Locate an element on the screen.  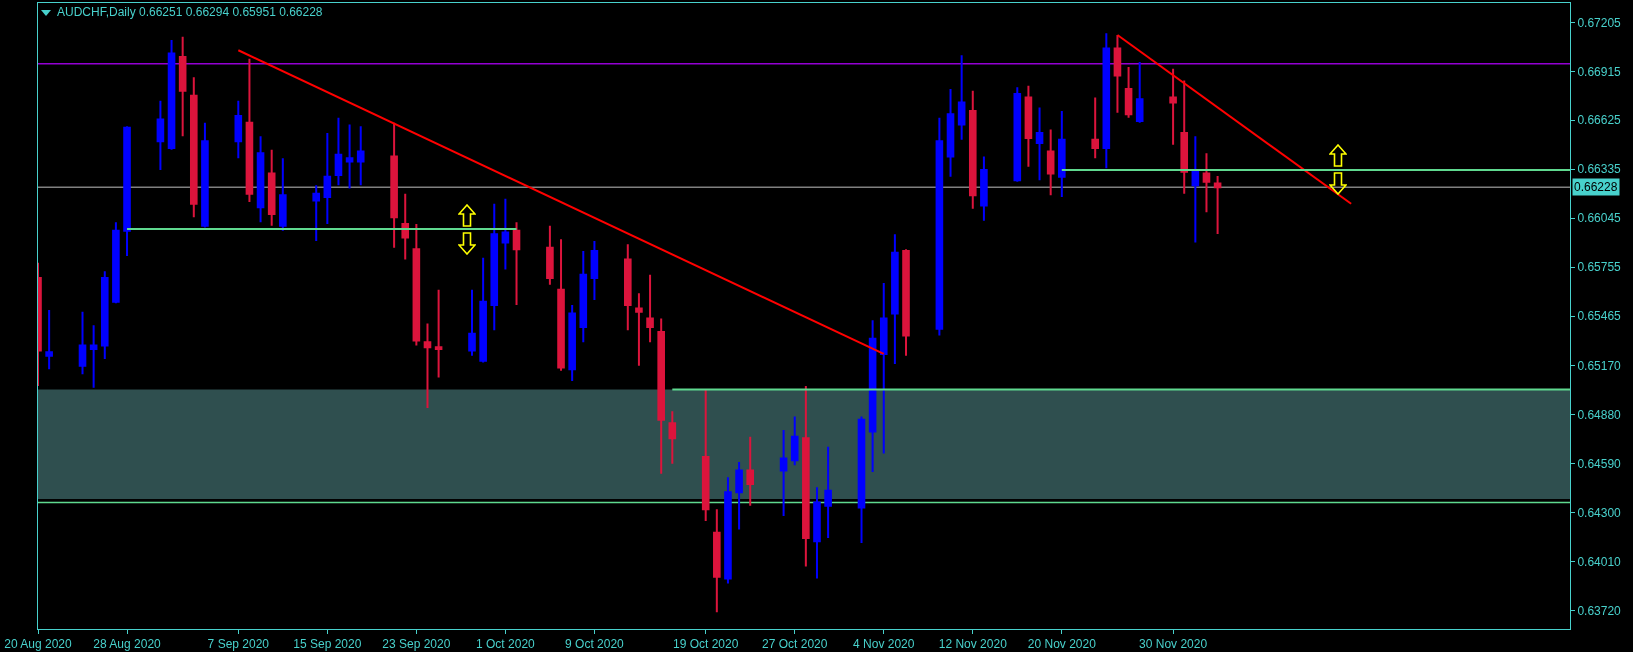
x-tick-label: 4 Nov 2020 is located at coordinates (884, 644).